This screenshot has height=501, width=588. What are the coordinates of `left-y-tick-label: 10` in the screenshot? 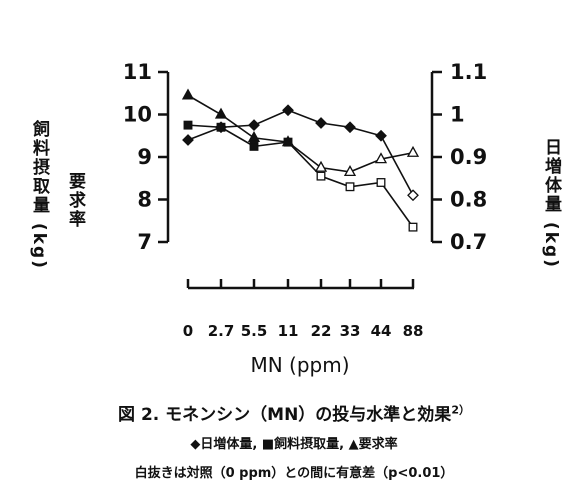 It's located at (137, 115).